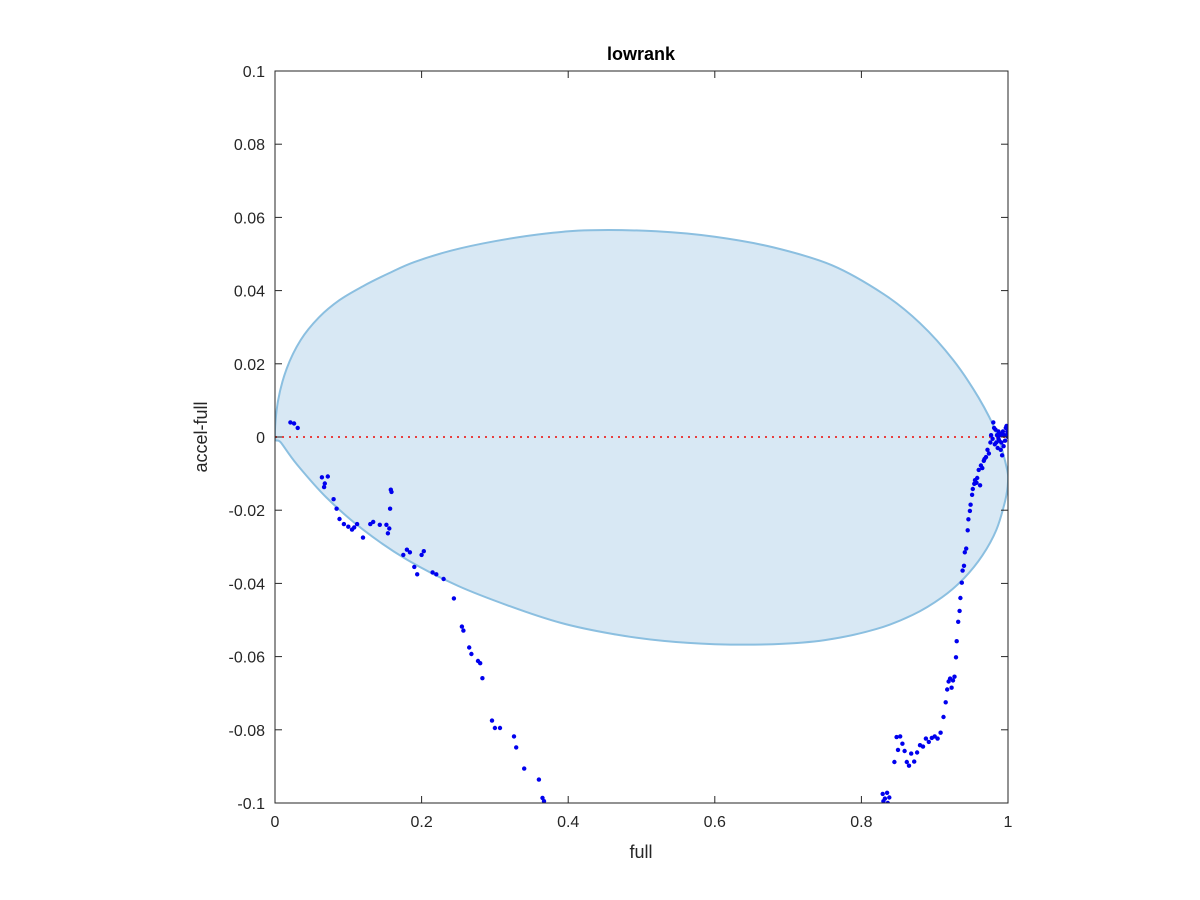 The width and height of the screenshot is (1200, 900). I want to click on y-tick-label: -0.1, so click(251, 804).